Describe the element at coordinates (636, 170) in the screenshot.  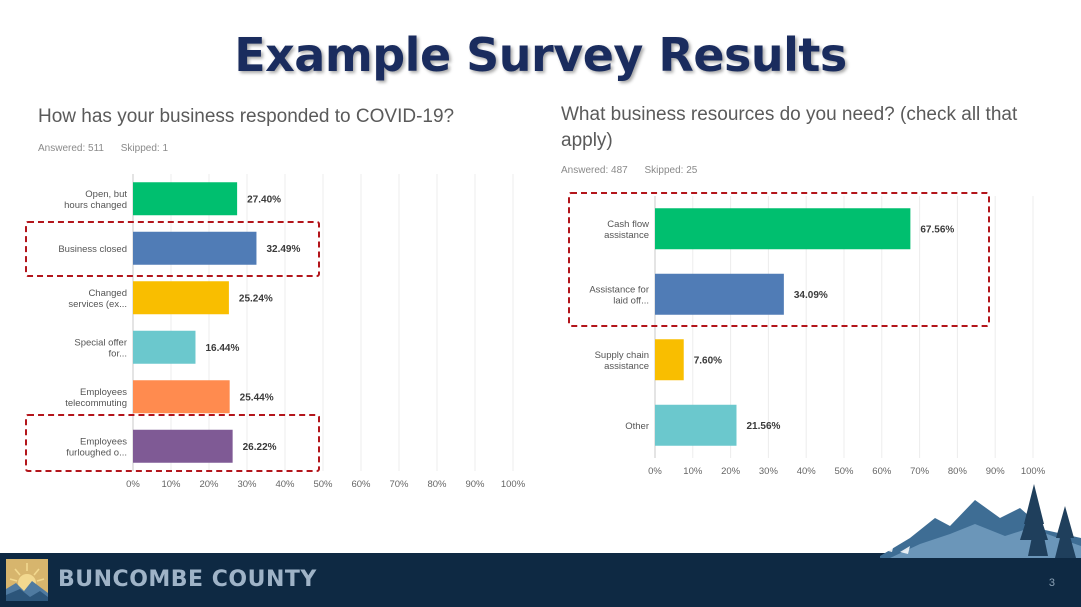
I see `chart-meta: Answered: 487 Skipped: 25` at that location.